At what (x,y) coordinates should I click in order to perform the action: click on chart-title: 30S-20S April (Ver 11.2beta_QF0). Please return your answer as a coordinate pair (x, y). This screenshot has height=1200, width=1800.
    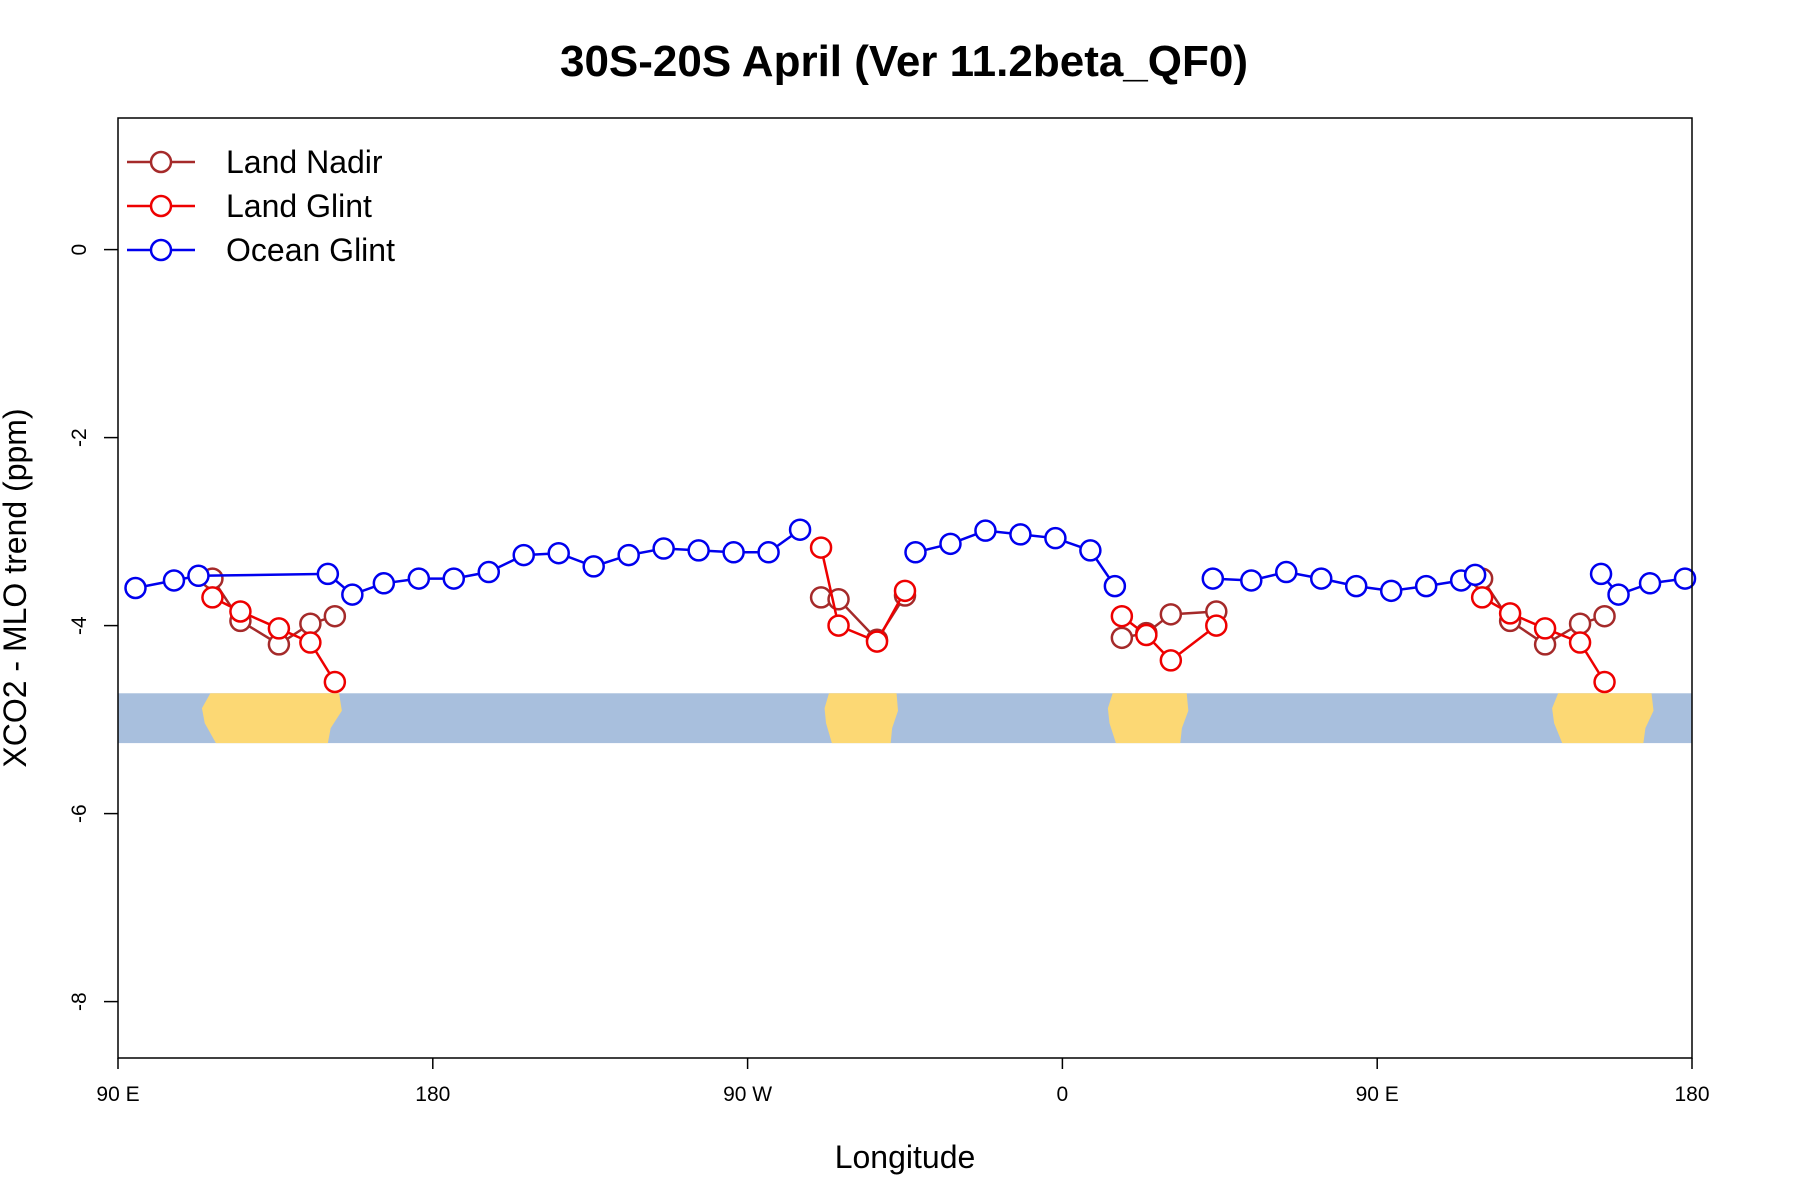
    Looking at the image, I should click on (904, 61).